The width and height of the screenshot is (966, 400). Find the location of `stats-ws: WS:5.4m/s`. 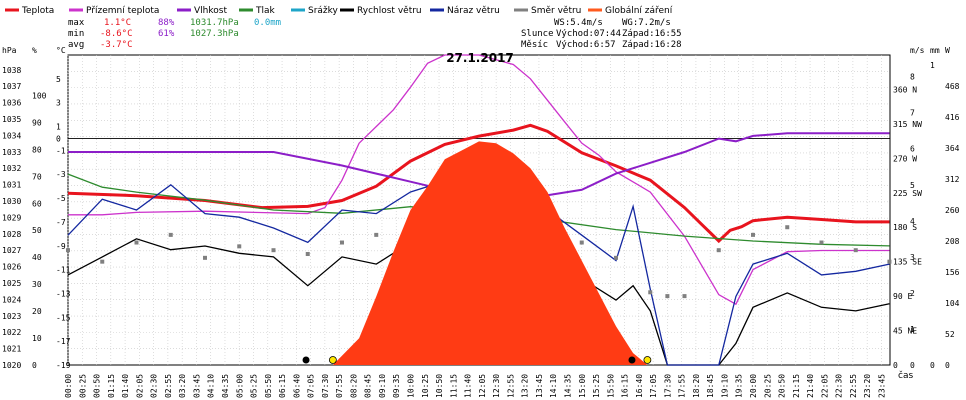

stats-ws: WS:5.4m/s is located at coordinates (578, 23).